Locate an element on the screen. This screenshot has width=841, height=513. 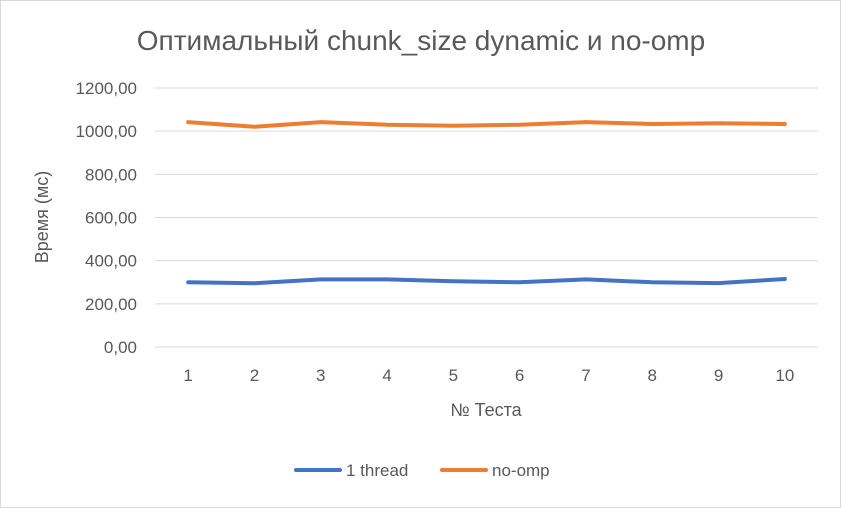
chart-title: Оптимальный chunk_size dynamic и no-omp is located at coordinates (421, 40).